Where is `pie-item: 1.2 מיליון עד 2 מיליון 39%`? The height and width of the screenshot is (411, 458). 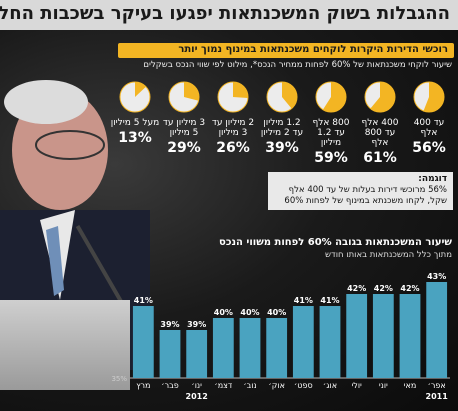 pie-item: 1.2 מיליון עד 2 מיליון 39% is located at coordinates (282, 125).